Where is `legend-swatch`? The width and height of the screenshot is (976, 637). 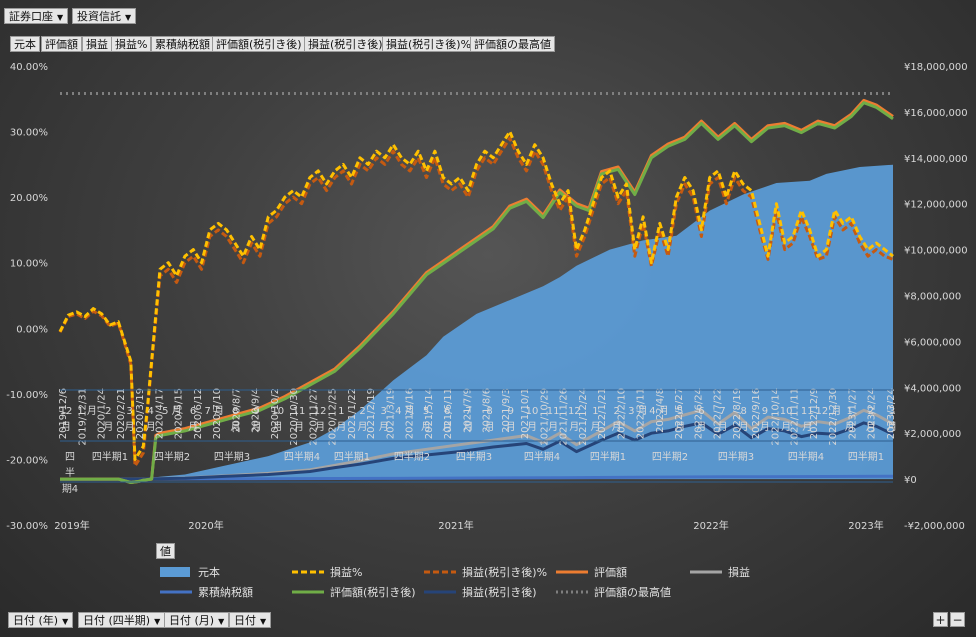 legend-swatch is located at coordinates (175, 572).